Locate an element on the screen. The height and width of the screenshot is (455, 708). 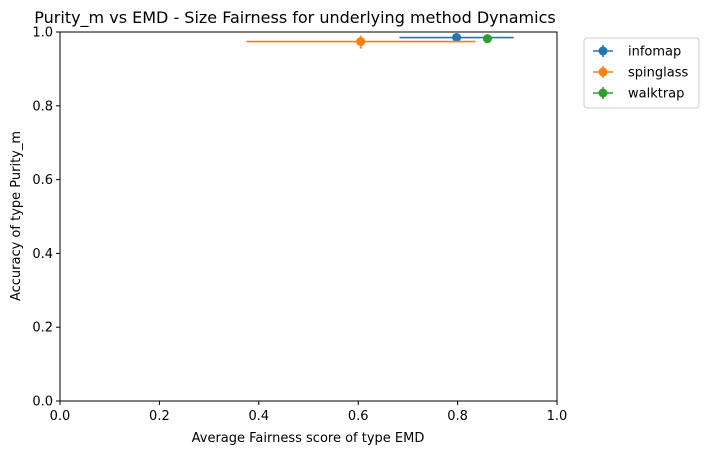
y-tick-label: 0.6 is located at coordinates (42, 180).